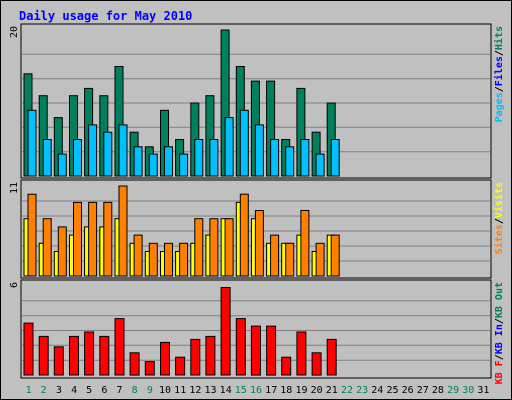 The height and width of the screenshot is (400, 512). Describe the element at coordinates (14, 285) in the screenshot. I see `y-max-label: 6` at that location.